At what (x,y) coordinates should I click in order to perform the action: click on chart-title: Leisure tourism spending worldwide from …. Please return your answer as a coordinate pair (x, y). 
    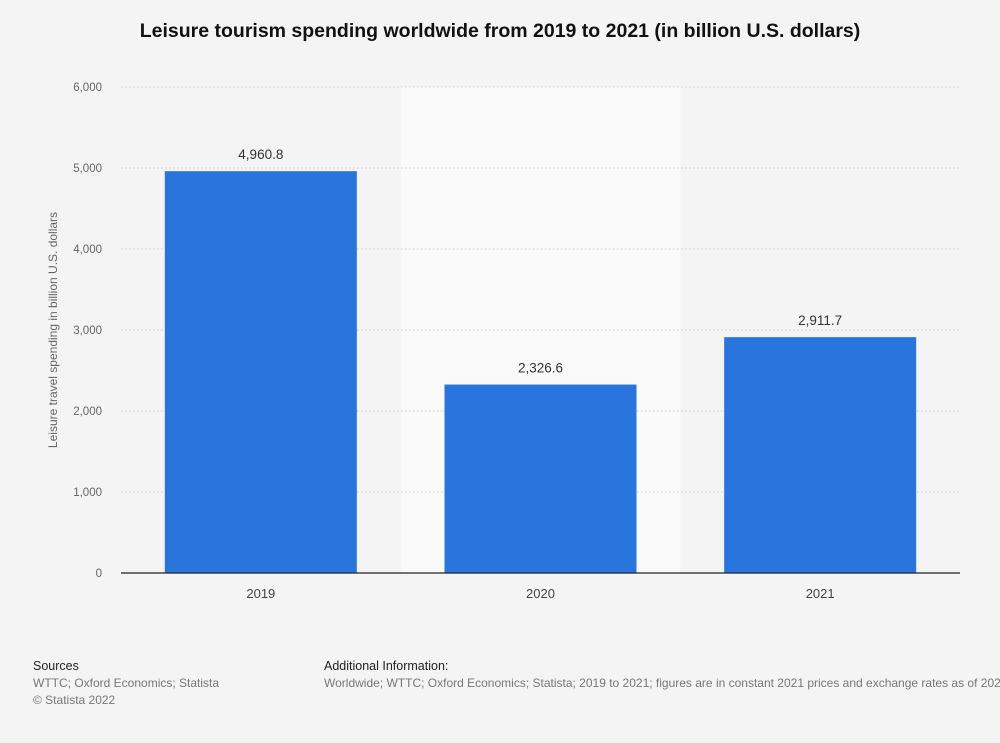
    Looking at the image, I should click on (500, 31).